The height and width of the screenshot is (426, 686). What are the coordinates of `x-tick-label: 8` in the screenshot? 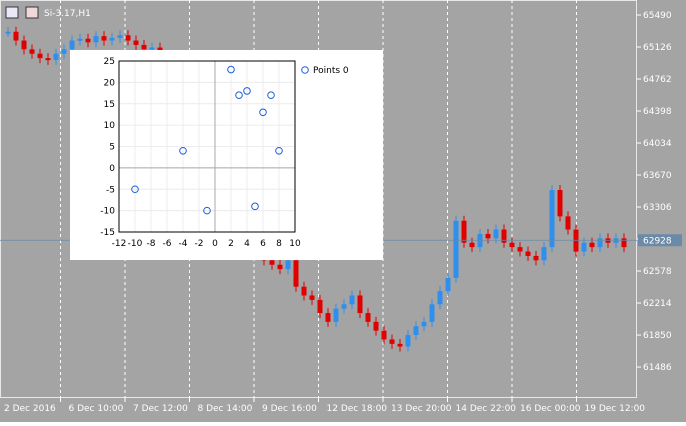 It's located at (279, 244).